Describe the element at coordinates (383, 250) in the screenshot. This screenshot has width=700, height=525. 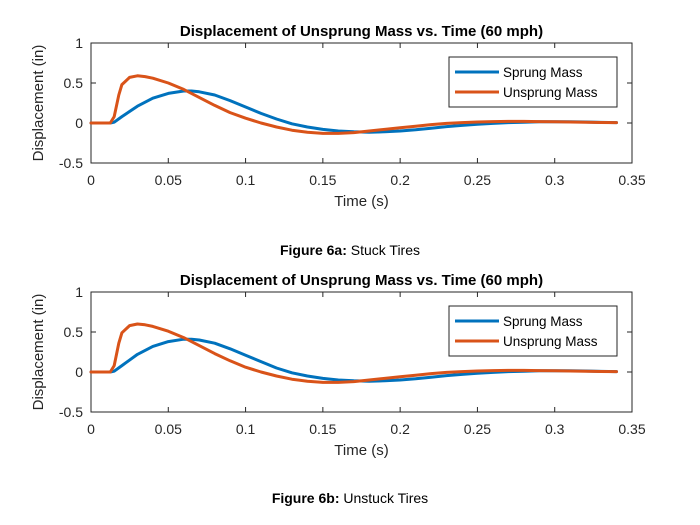
I see `figure-caption-text: Stuck Tires` at that location.